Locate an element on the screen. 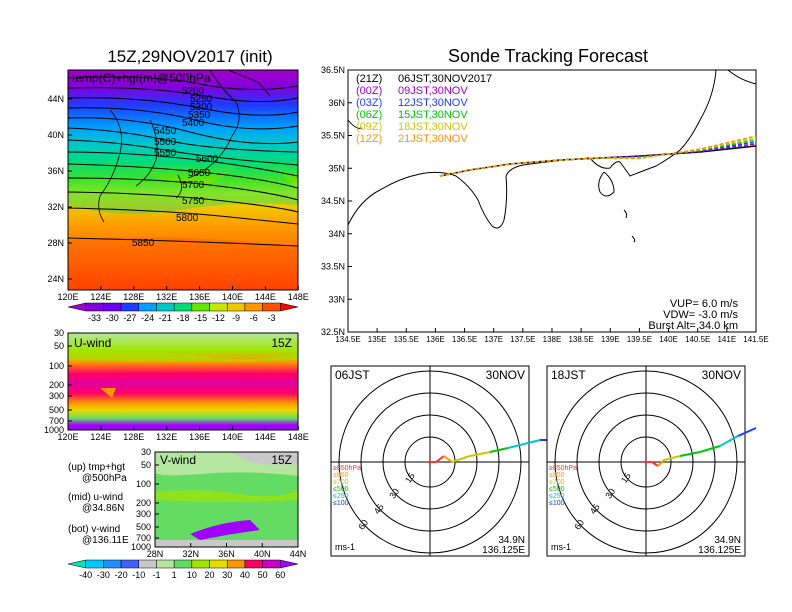  temp-colorbar-label: -27 is located at coordinates (129, 318).